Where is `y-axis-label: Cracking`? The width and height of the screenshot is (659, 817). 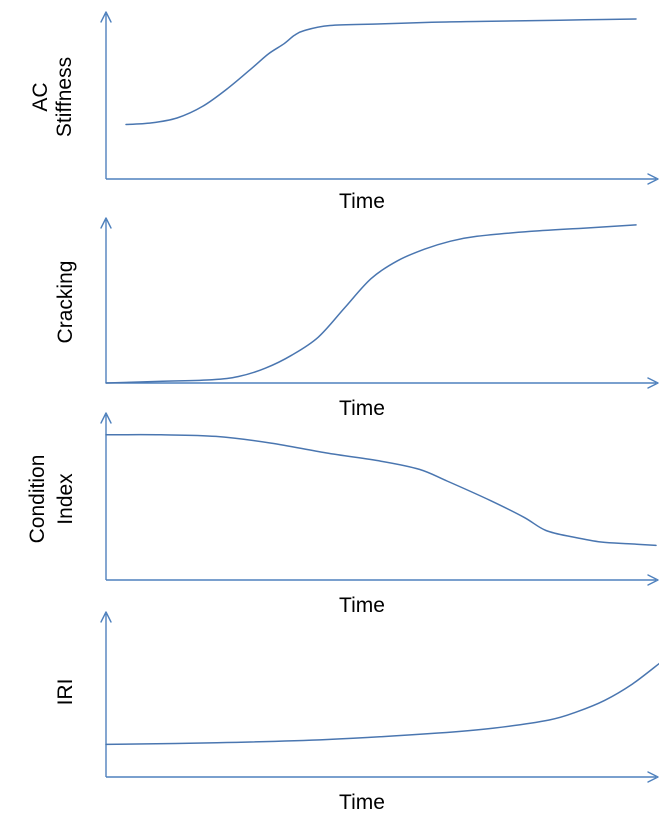 y-axis-label: Cracking is located at coordinates (65, 302).